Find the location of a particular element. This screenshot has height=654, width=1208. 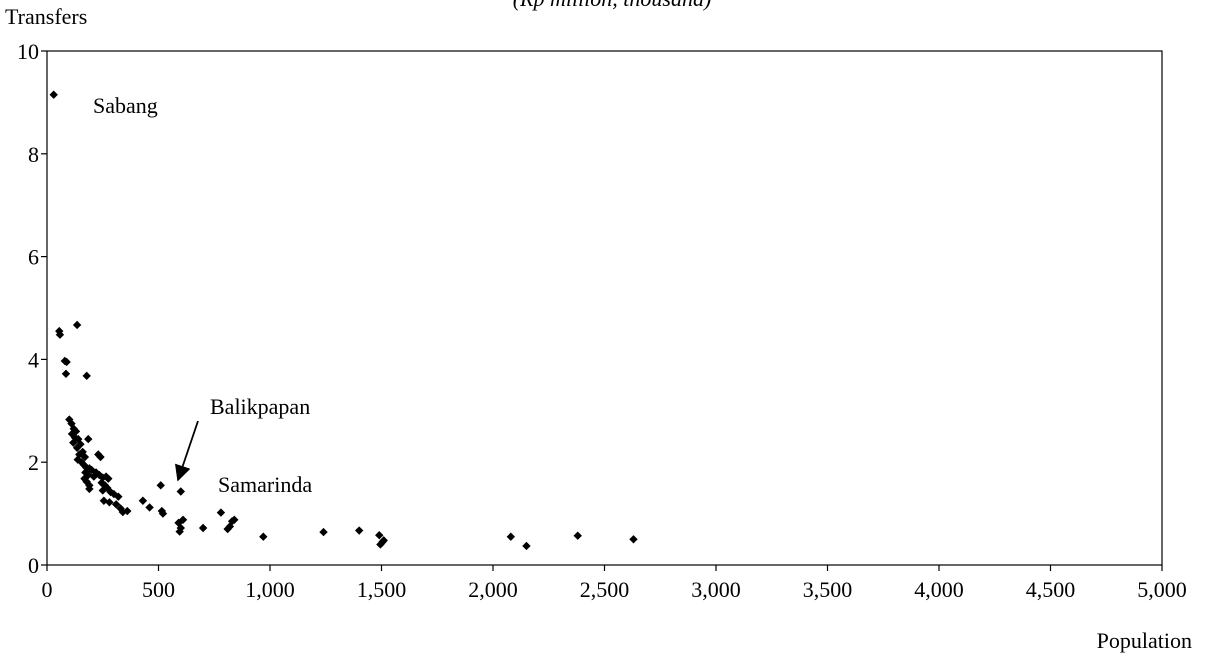

annotation-label: Samarinda is located at coordinates (265, 484).